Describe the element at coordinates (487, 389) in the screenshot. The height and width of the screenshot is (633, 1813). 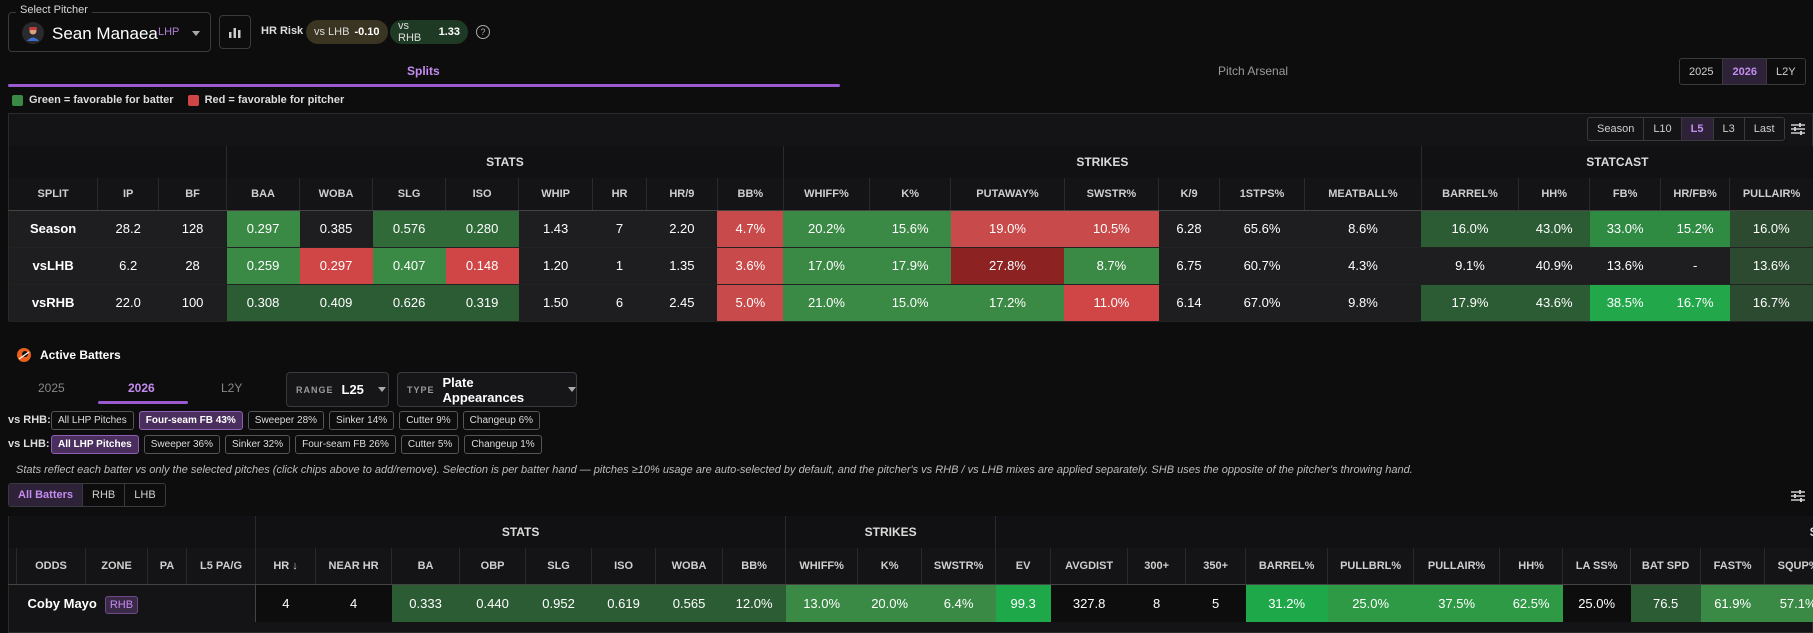
I see `type-dropdown: TYPE Plate Appearances` at that location.